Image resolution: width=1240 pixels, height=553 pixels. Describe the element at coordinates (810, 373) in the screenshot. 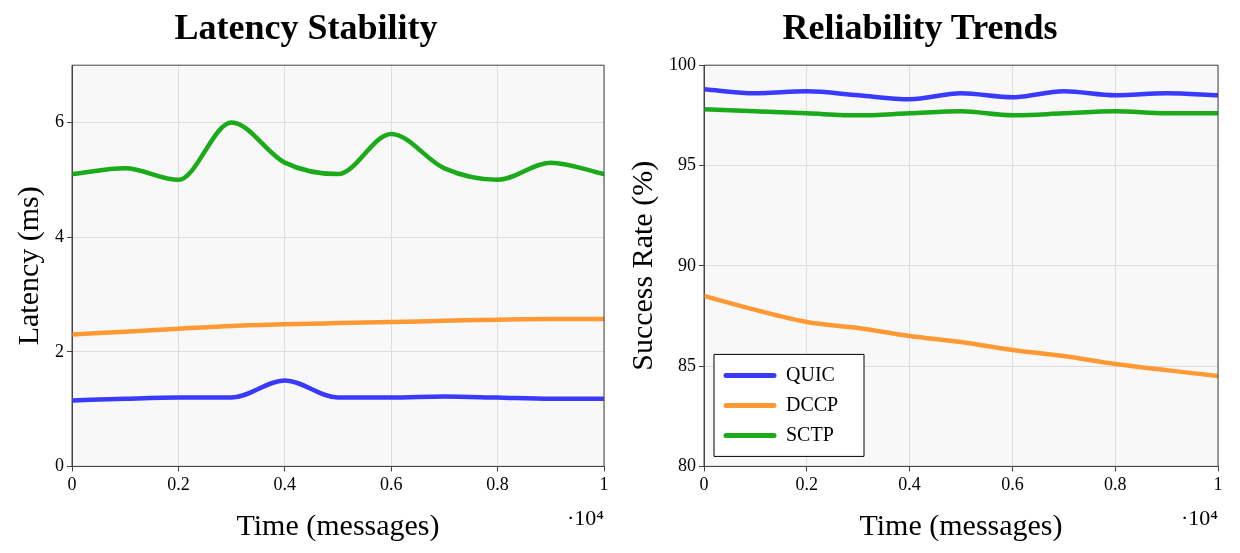

I see `legend-label: QUIC` at that location.